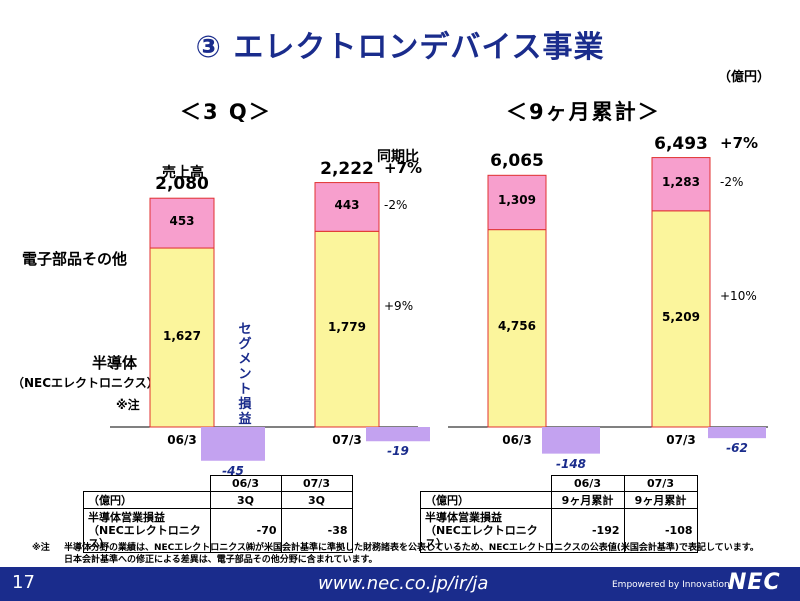 This screenshot has width=800, height=601. I want to click on table-row: （億円） 3Q 3Q, so click(218, 500).